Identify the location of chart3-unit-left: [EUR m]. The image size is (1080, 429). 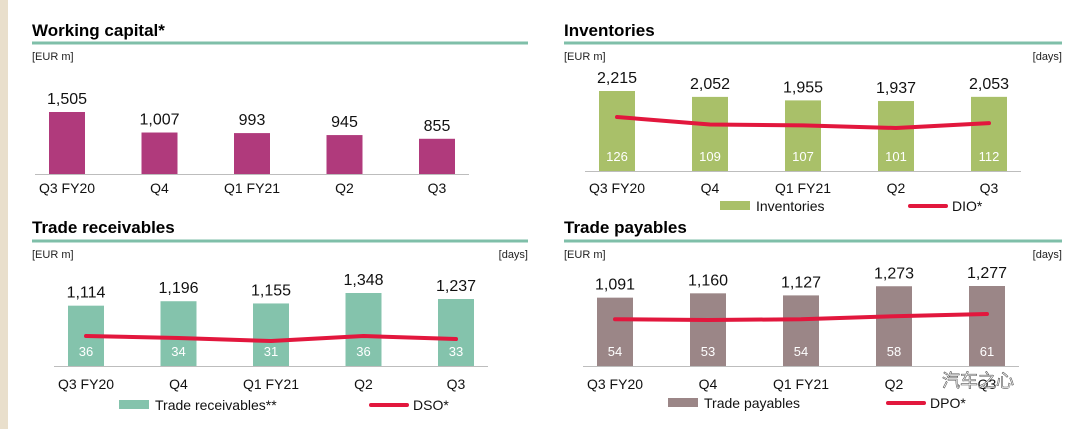
(53, 255).